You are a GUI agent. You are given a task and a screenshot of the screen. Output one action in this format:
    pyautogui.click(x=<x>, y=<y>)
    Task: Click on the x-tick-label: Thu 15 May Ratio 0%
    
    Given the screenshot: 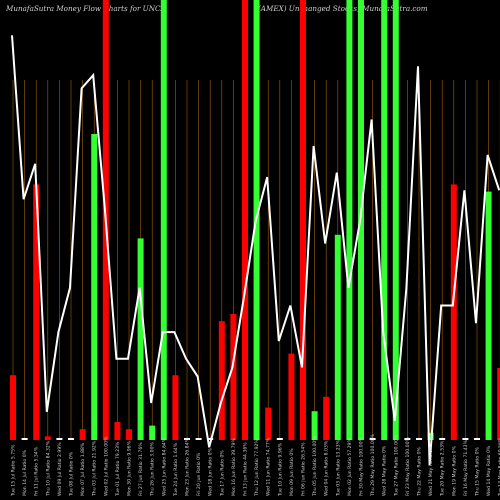 What is the action you would take?
    pyautogui.click(x=478, y=471)
    